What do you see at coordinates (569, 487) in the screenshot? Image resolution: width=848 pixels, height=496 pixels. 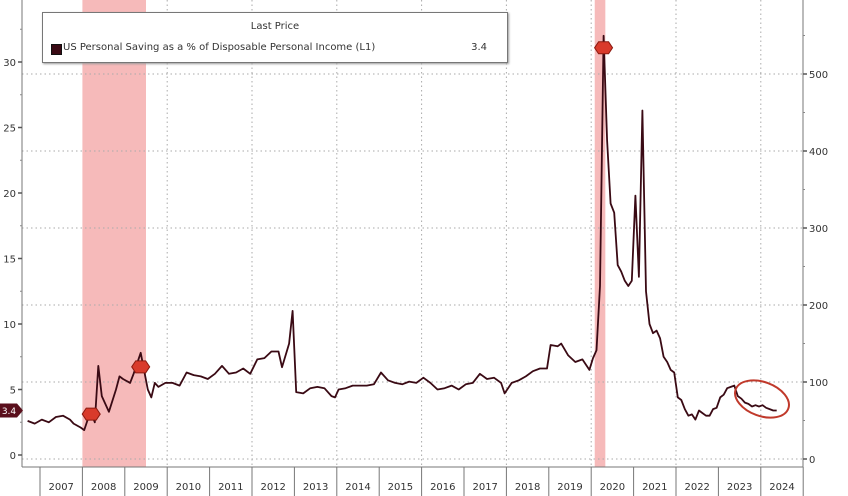 I see `x-tick-label: 2019` at bounding box center [569, 487].